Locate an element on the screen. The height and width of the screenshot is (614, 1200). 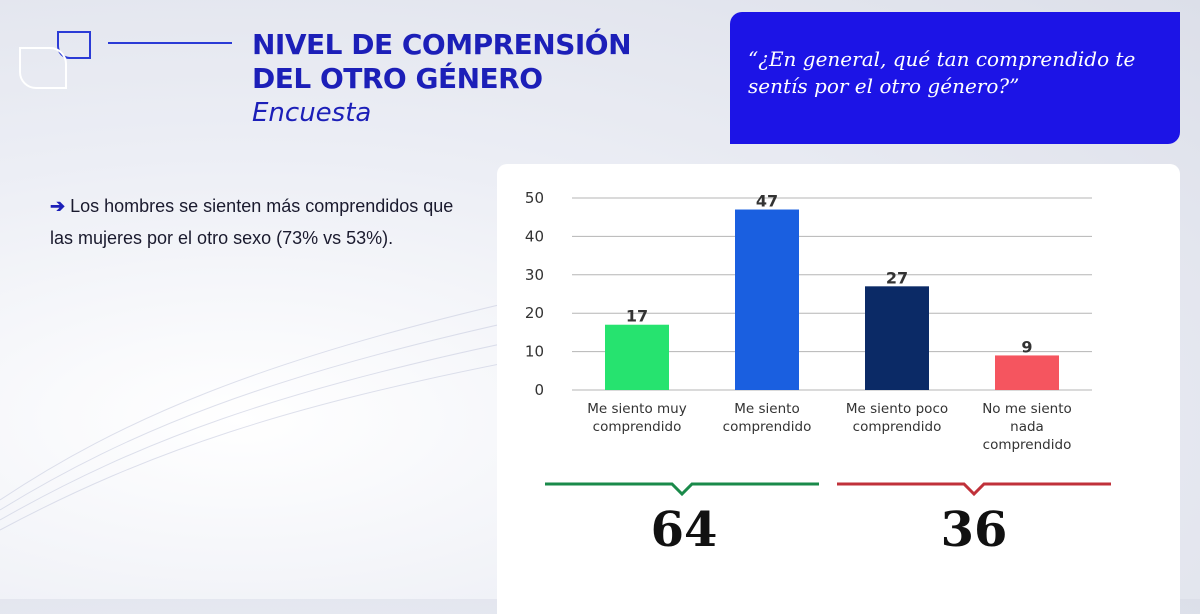
data-label: 9 is located at coordinates (1026, 346).